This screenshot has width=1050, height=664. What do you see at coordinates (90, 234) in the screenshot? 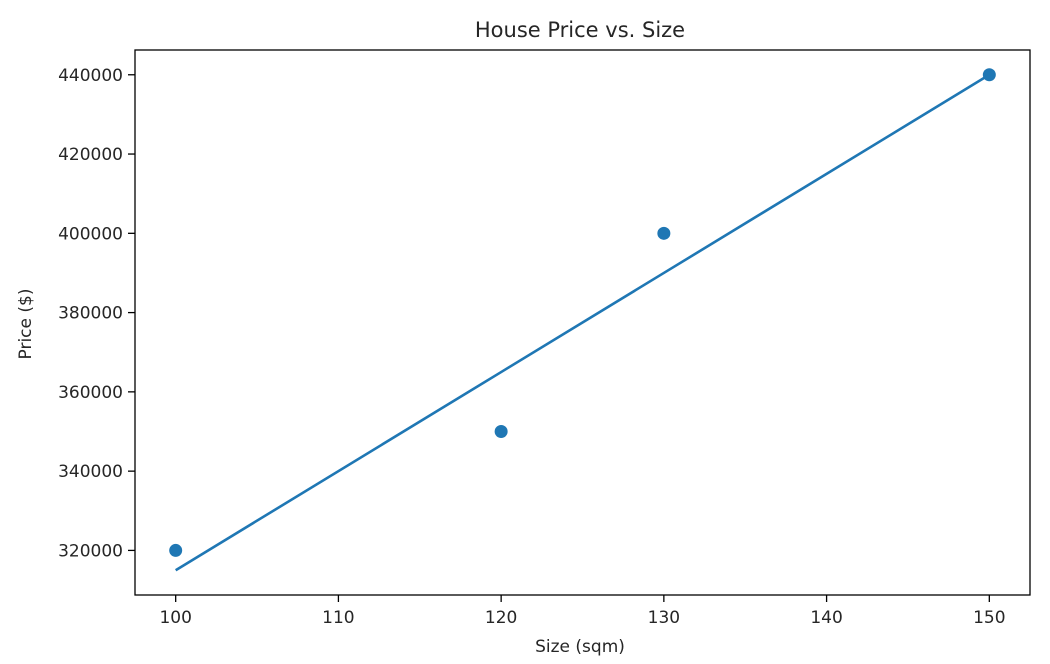
I see `y-tick-label: 400000` at bounding box center [90, 234].